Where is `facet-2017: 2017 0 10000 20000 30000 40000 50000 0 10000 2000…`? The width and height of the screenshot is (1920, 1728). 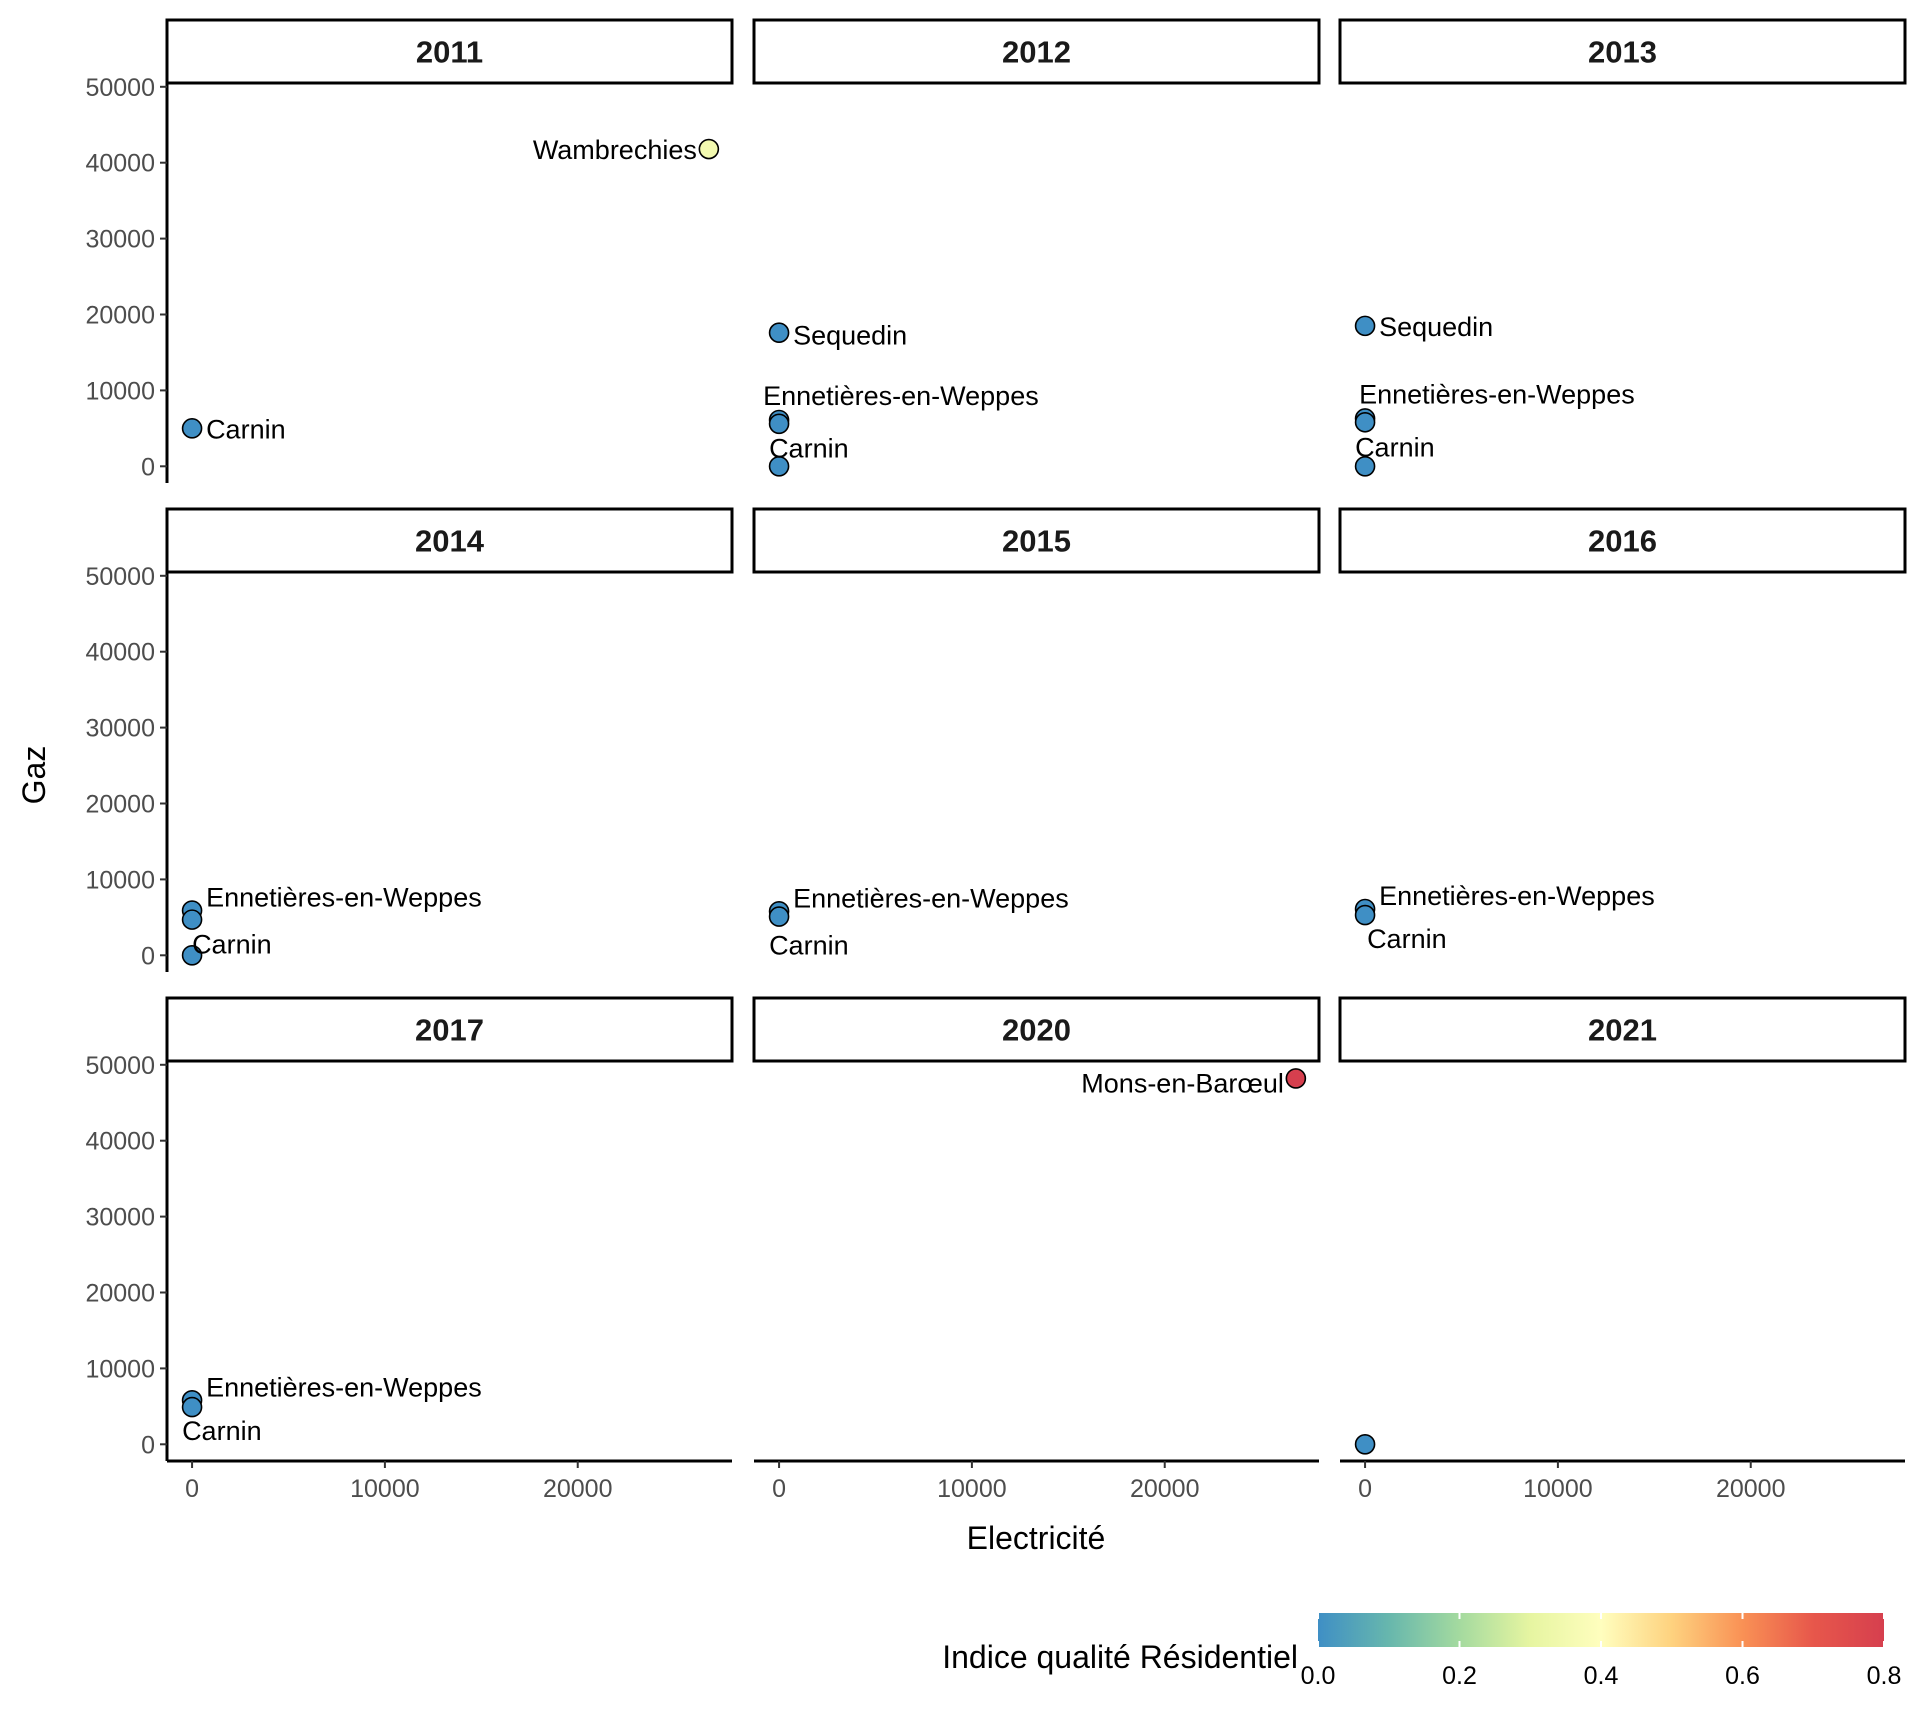 facet-2017: 2017 0 10000 20000 30000 40000 50000 0 10000 2000… is located at coordinates (409, 1249).